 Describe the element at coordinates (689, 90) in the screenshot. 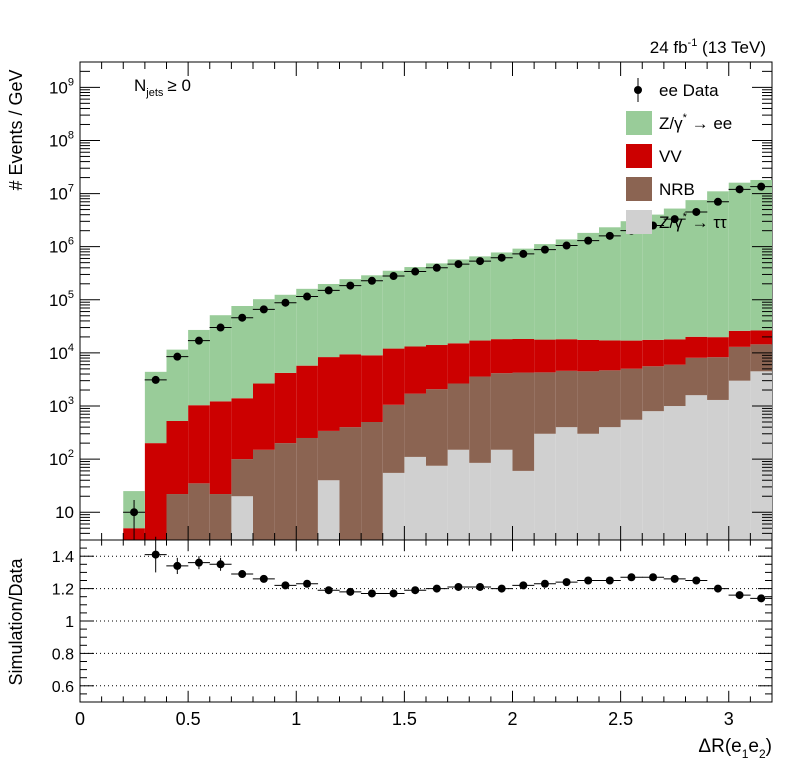

I see `legend-label: ee Data` at that location.